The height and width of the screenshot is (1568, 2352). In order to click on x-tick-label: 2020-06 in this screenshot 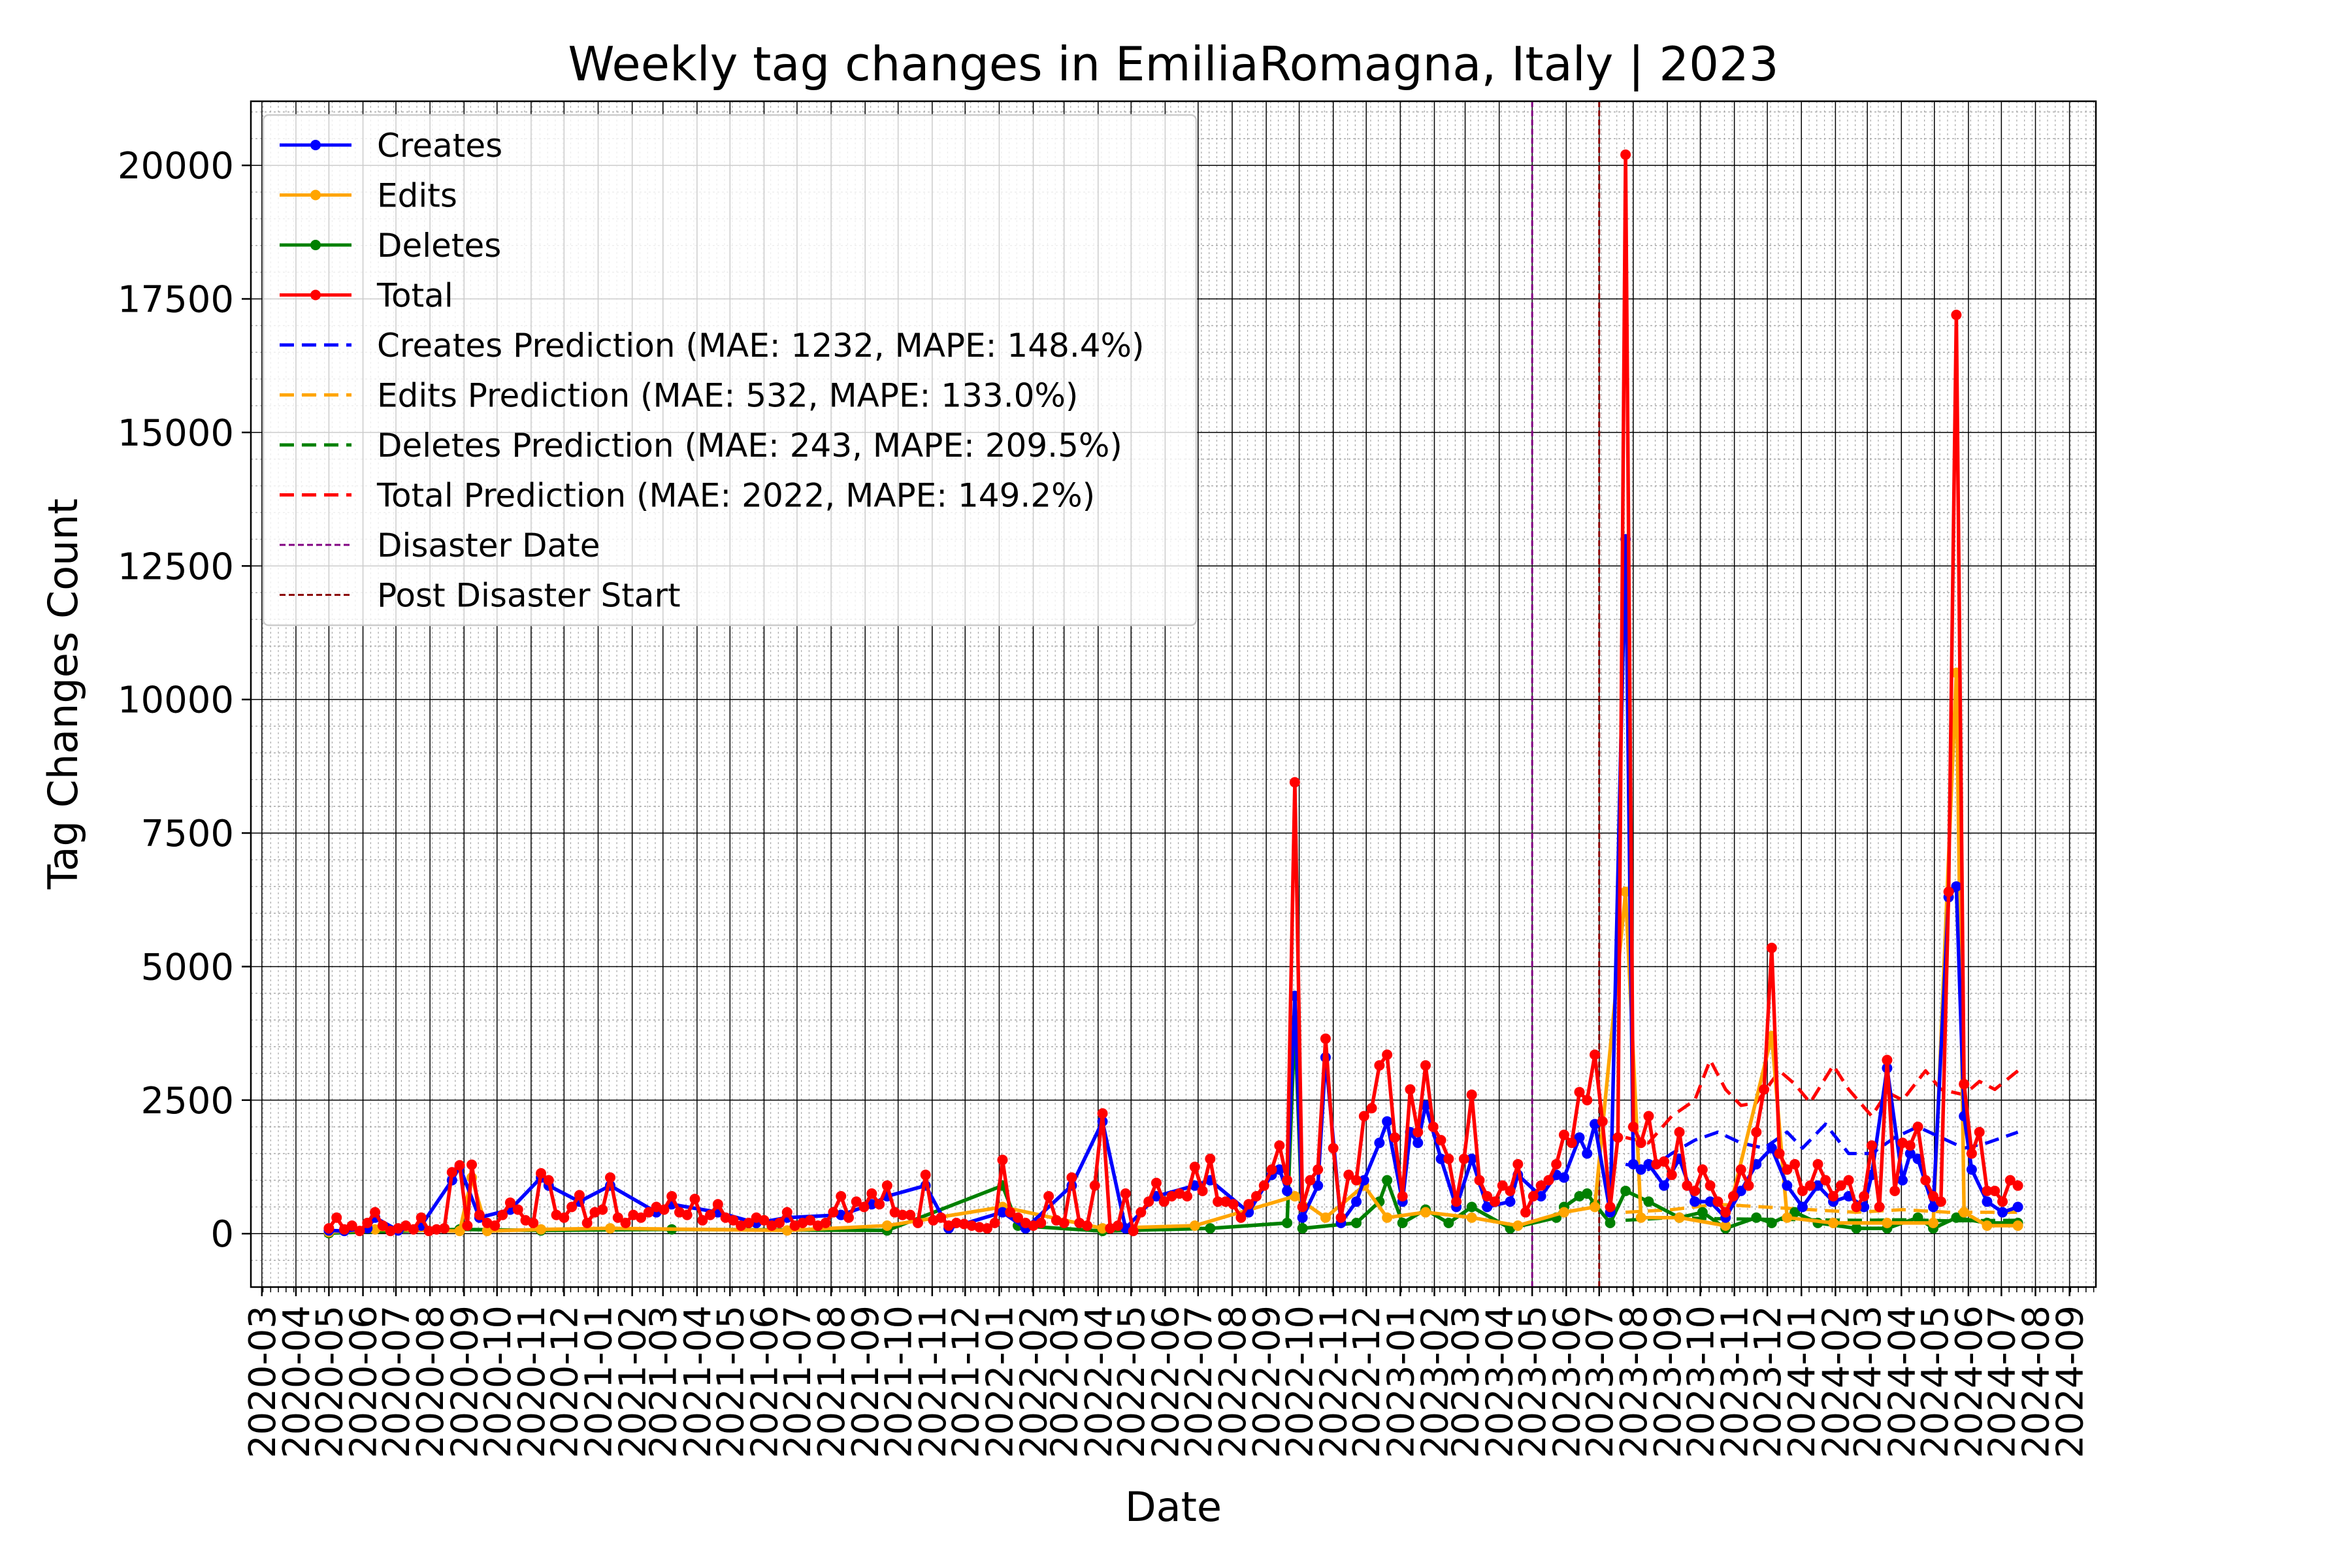, I will do `click(364, 1381)`.